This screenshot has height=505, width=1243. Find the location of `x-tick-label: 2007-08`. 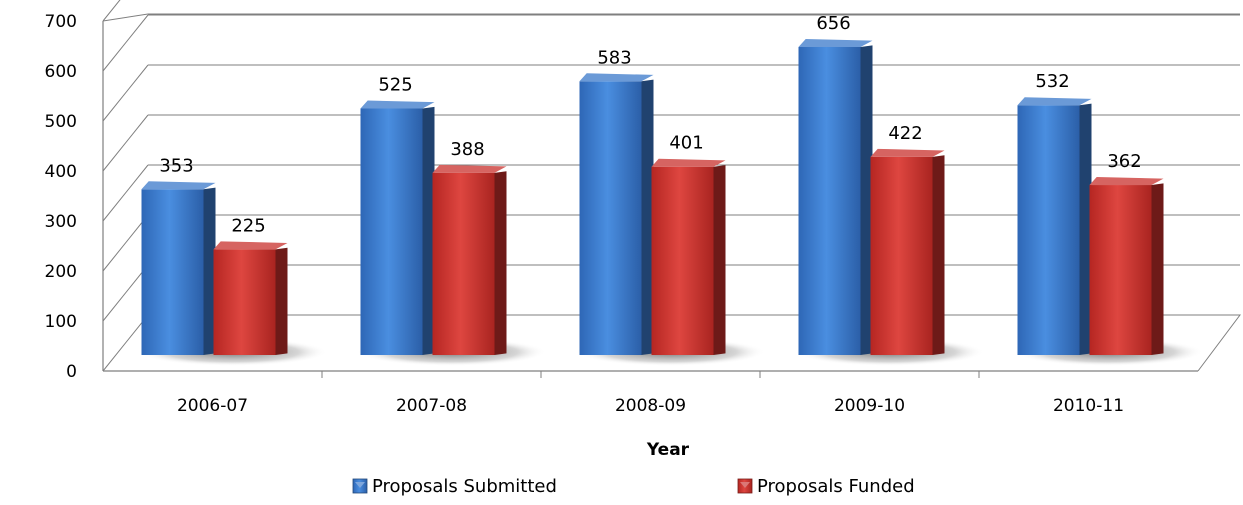

x-tick-label: 2007-08 is located at coordinates (431, 406).